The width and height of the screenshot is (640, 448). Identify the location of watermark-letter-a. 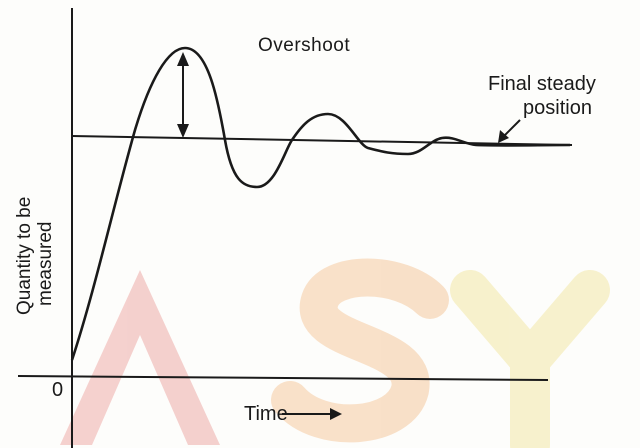
(140, 357).